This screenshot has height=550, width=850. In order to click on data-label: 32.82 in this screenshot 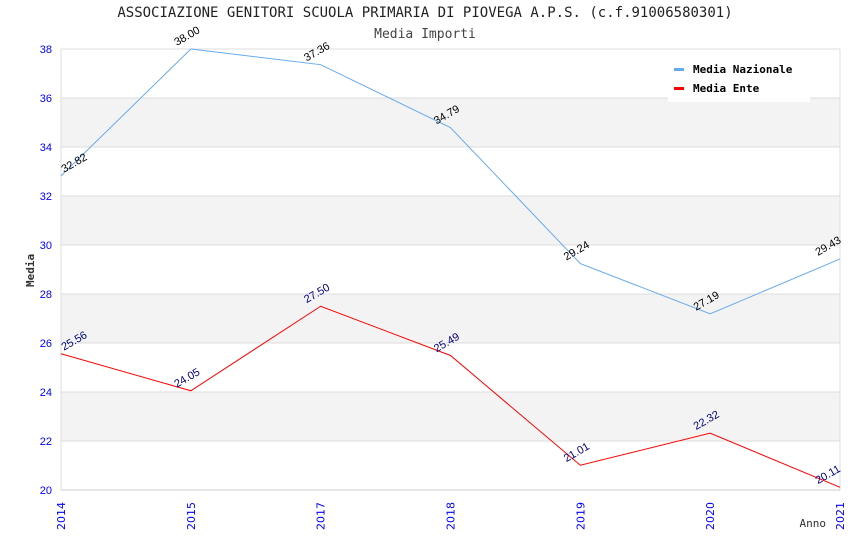, I will do `click(75, 163)`.